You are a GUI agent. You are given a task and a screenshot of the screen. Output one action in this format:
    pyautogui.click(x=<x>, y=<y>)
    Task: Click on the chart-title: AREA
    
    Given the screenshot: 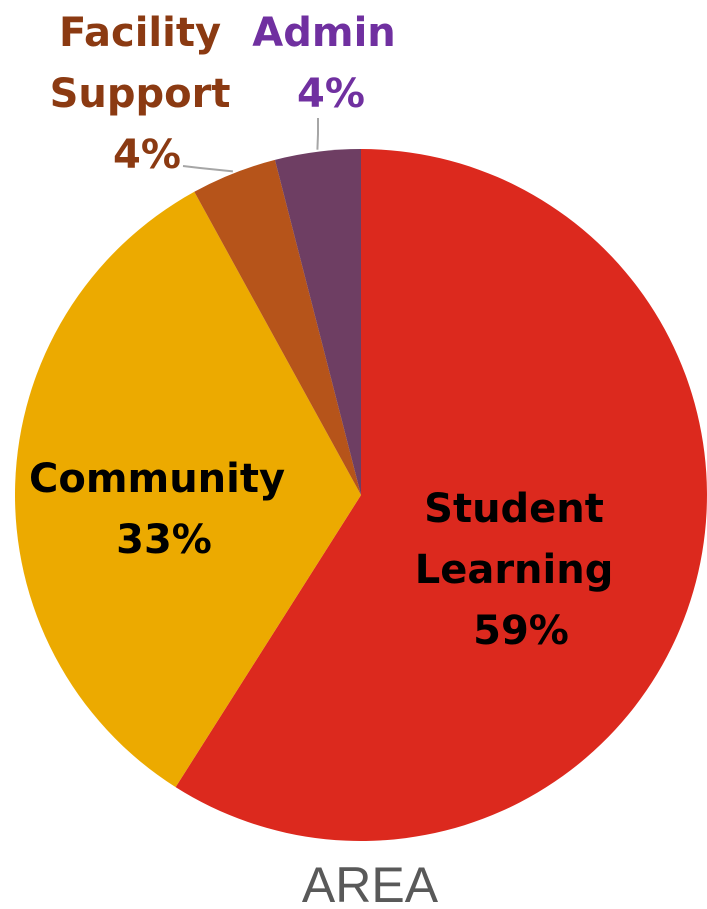 What is the action you would take?
    pyautogui.click(x=370, y=883)
    